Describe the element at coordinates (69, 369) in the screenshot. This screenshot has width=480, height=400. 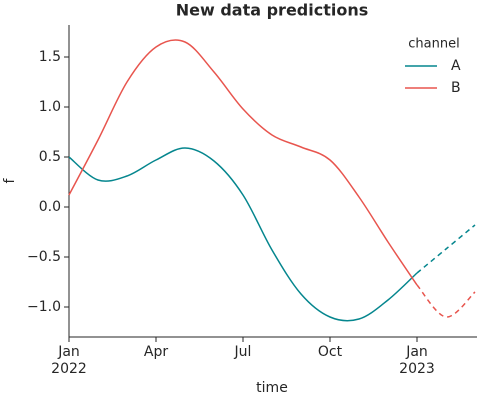
I see `x-tick-label: 2022` at that location.